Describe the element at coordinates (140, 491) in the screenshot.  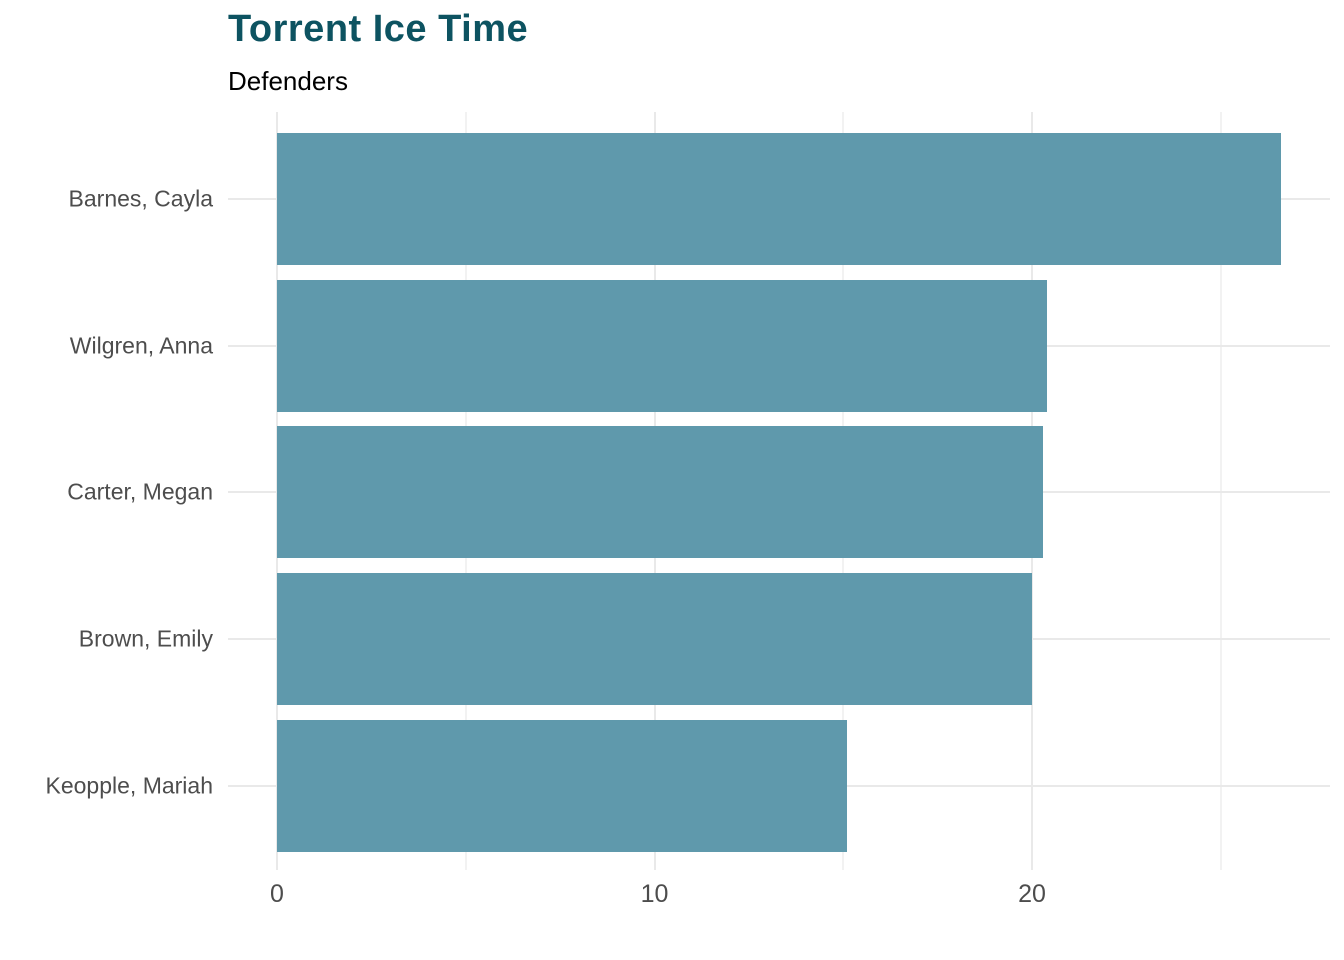
I see `y-axis-label: Carter, Megan` at that location.